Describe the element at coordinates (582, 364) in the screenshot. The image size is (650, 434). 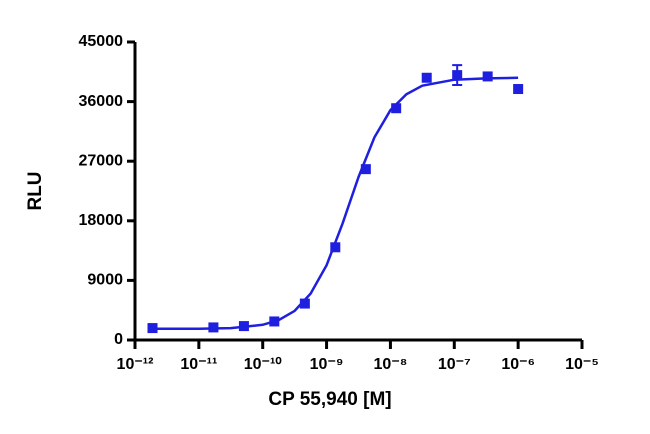
I see `x-tick-label: 10⁻⁵` at that location.